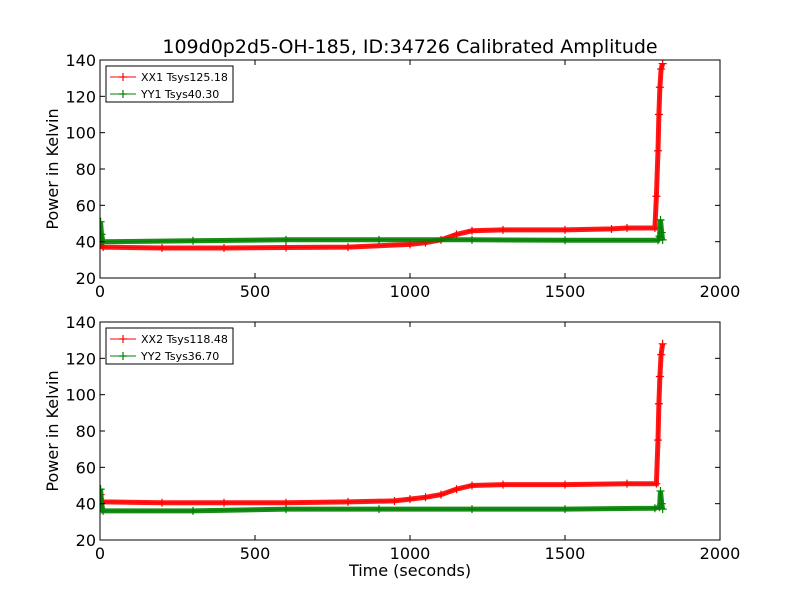 The image size is (800, 600). Describe the element at coordinates (184, 339) in the screenshot. I see `legend-label: XX2 Tsys118.48` at that location.